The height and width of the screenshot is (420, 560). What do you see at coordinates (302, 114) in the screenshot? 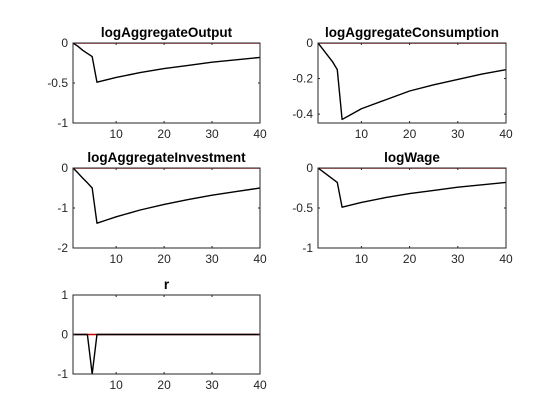
I see `y-tick-label: -0.4` at bounding box center [302, 114].